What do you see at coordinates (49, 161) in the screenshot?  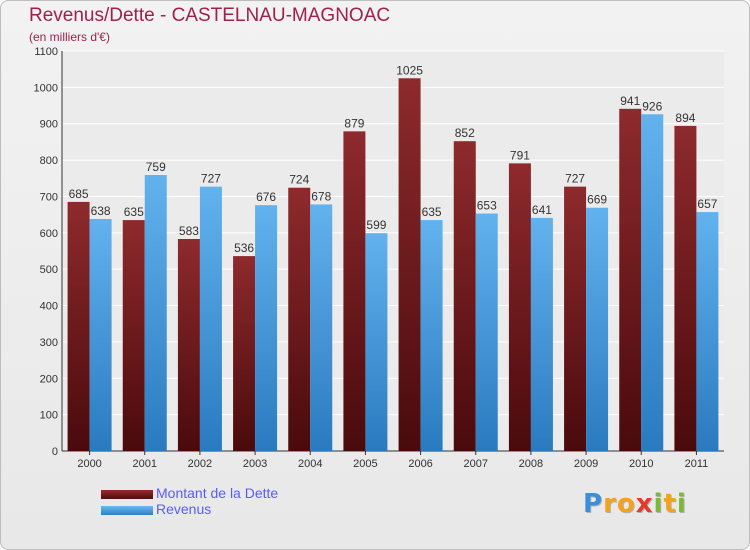 I see `y-tick-label: 800` at bounding box center [49, 161].